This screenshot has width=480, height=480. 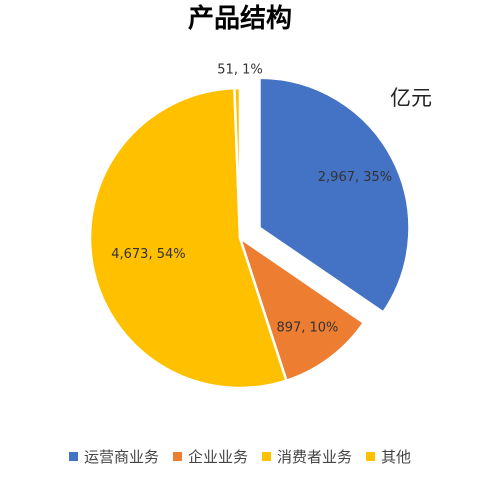 I want to click on data-label-operator: 2,967, 35%, so click(x=355, y=177).